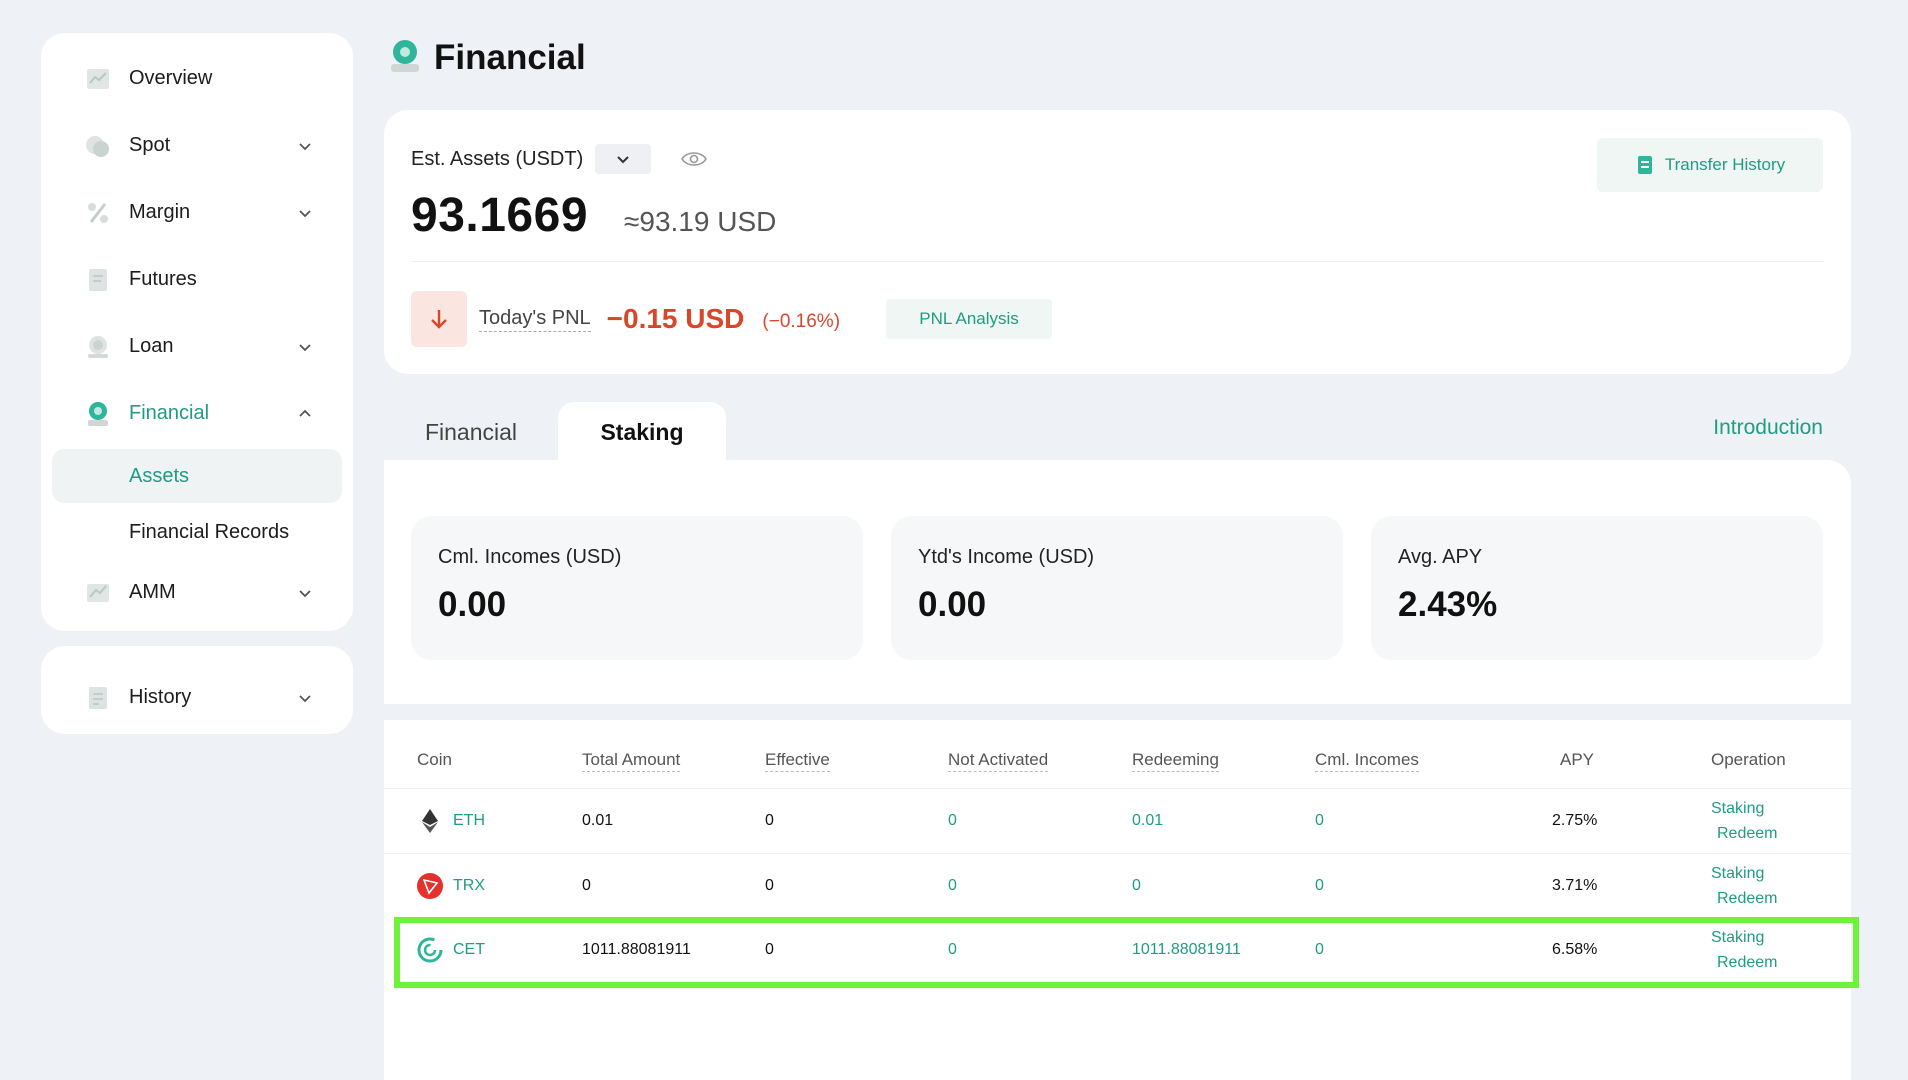  What do you see at coordinates (197, 145) in the screenshot?
I see `sidebar-item-spot: Spot` at bounding box center [197, 145].